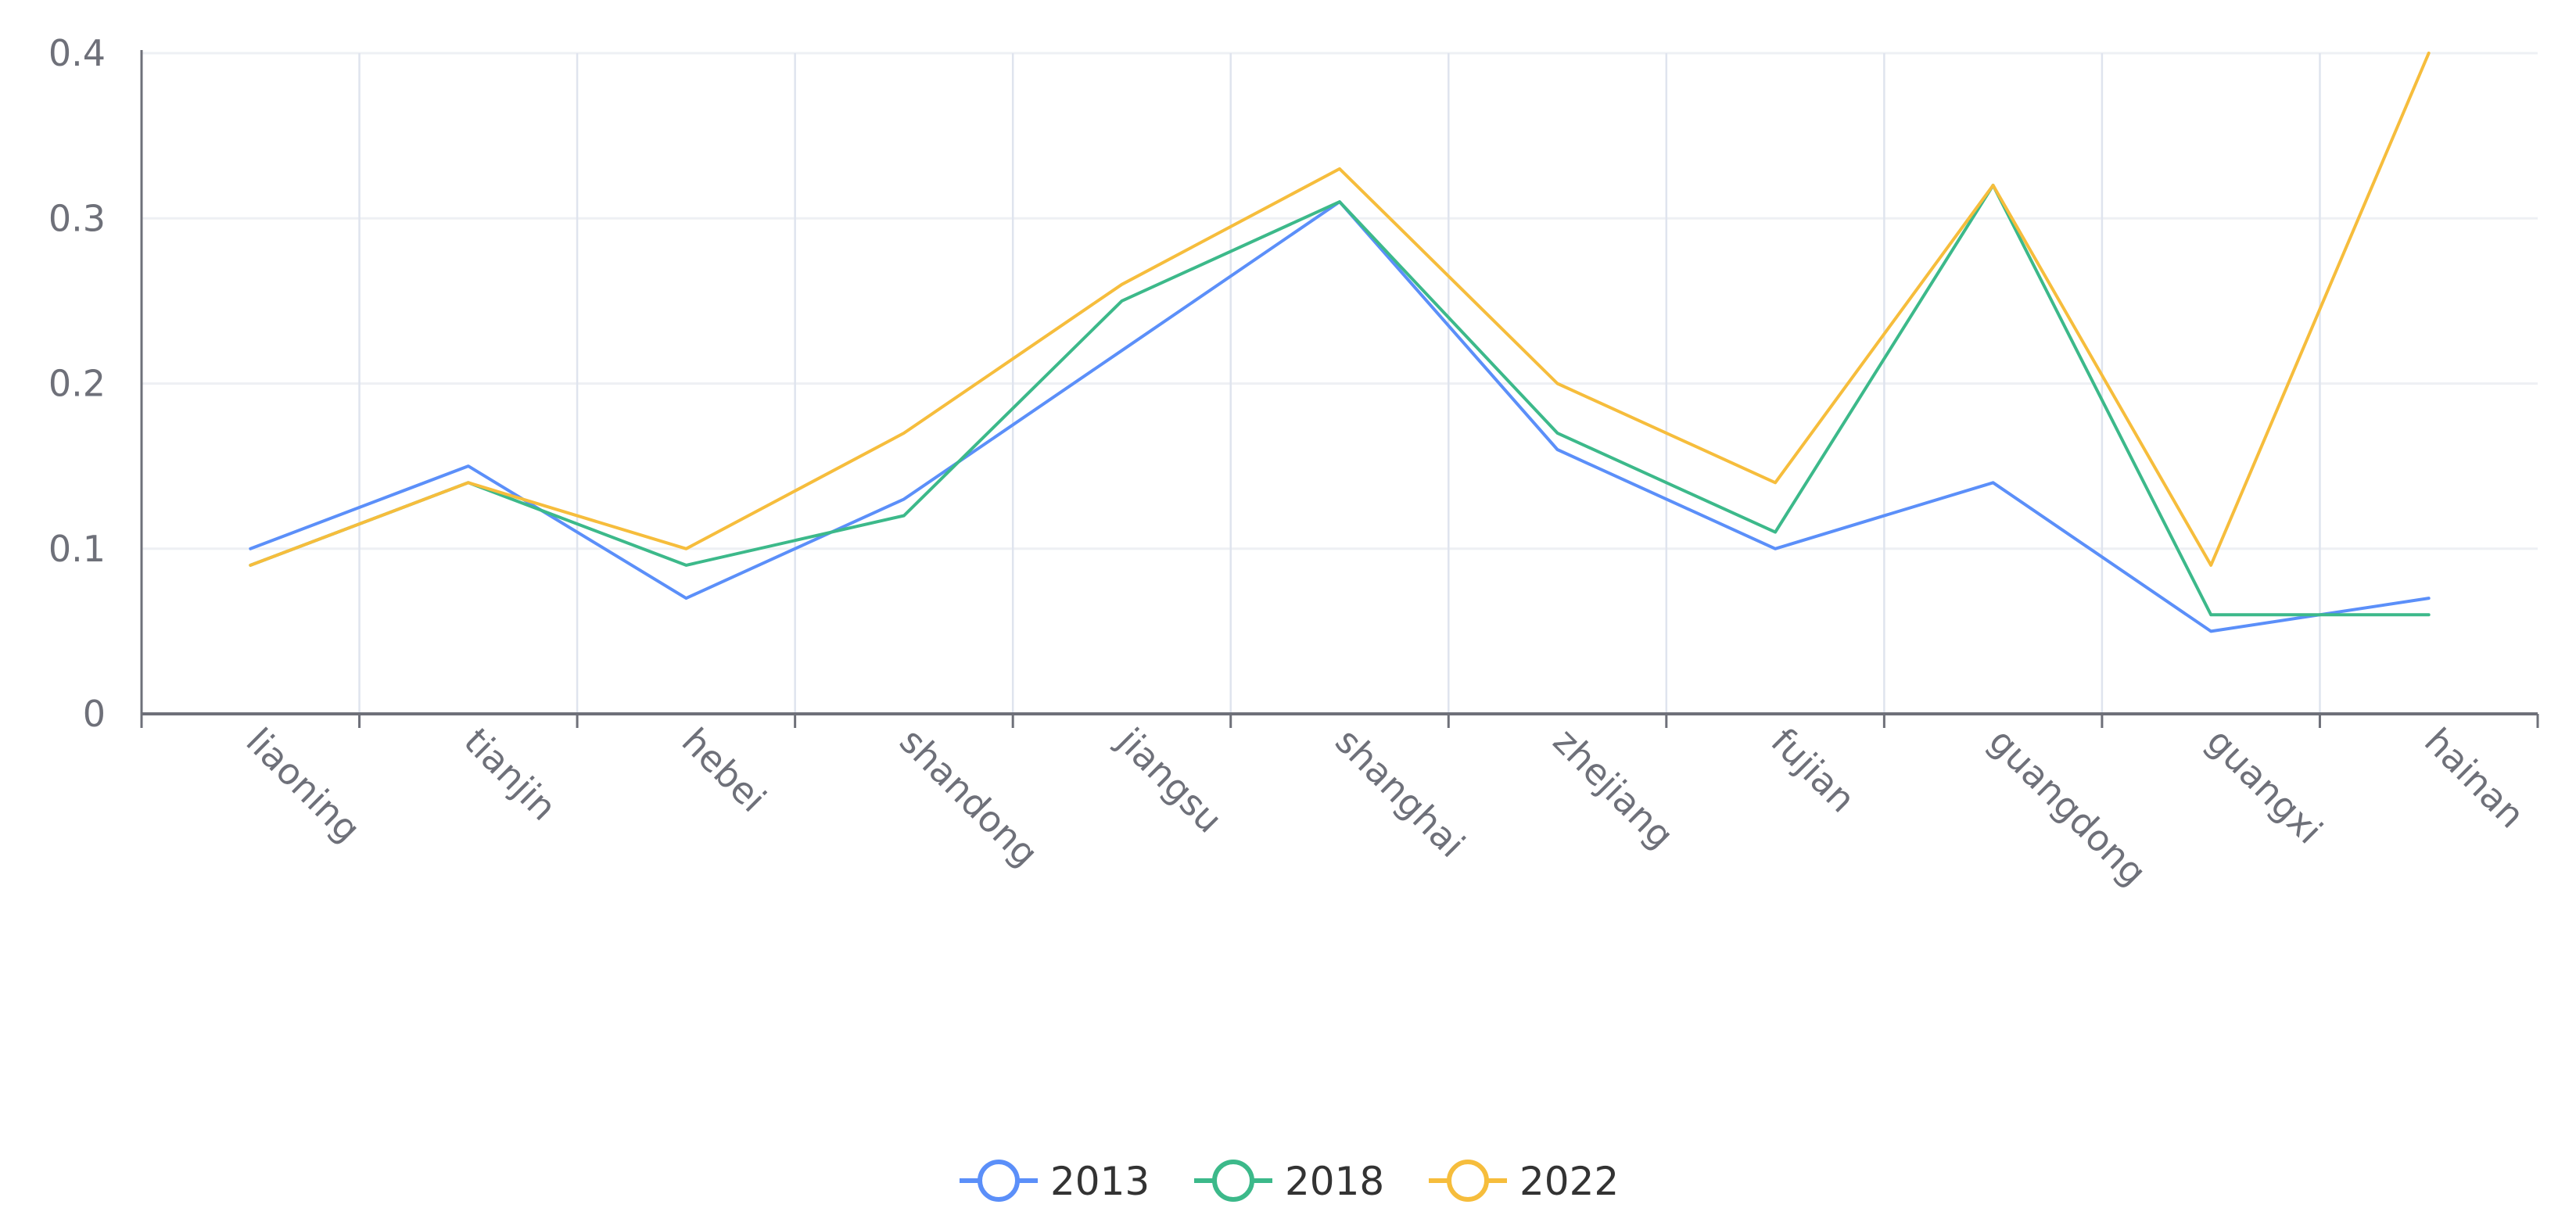 The width and height of the screenshot is (2576, 1226). What do you see at coordinates (77, 549) in the screenshot?
I see `y-tick-label: 0.1` at bounding box center [77, 549].